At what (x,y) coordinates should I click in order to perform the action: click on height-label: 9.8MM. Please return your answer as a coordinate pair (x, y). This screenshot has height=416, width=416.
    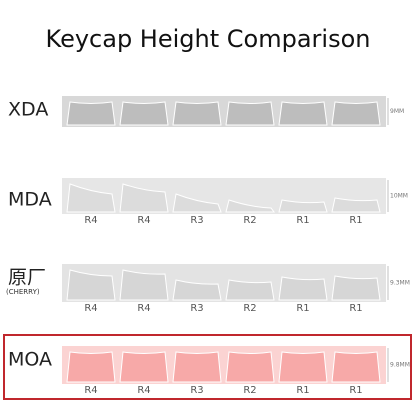
    Looking at the image, I should click on (400, 365).